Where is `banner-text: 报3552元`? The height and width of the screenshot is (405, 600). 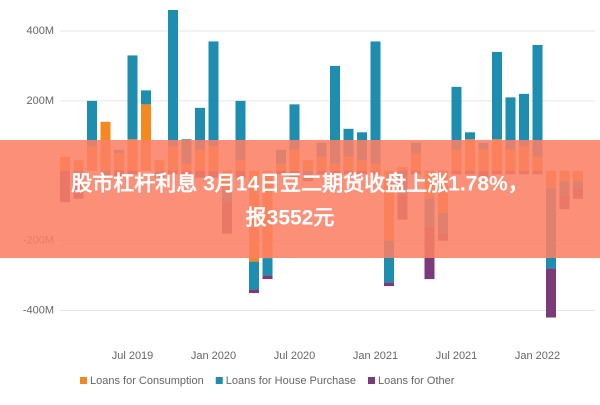 banner-text: 报3552元 is located at coordinates (290, 218).